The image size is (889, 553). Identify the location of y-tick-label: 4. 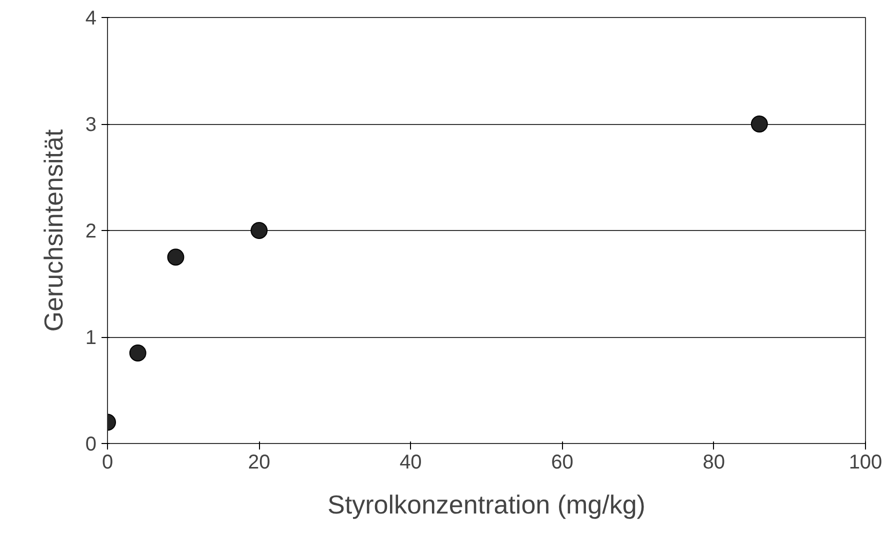
(90, 19).